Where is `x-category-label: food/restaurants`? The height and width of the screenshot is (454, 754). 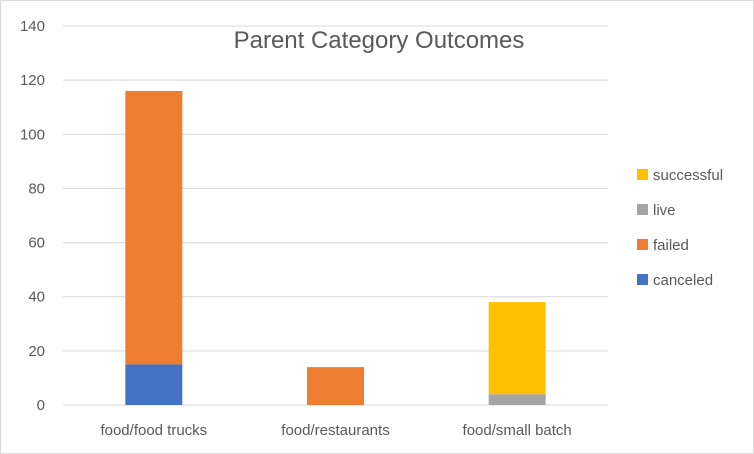
x-category-label: food/restaurants is located at coordinates (335, 430).